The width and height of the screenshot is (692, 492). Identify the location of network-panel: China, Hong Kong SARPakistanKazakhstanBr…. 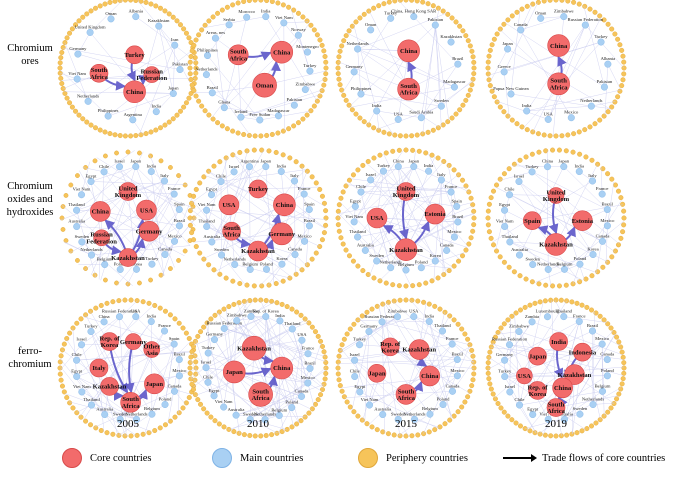
(406, 69).